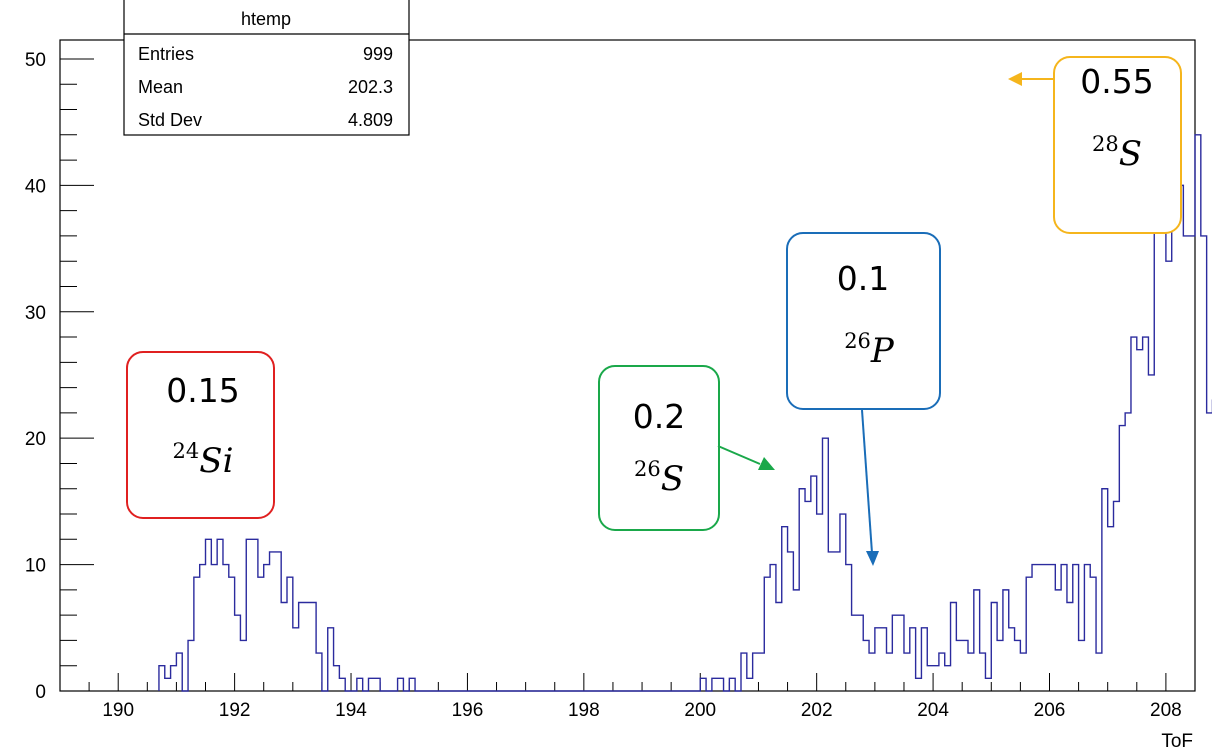  What do you see at coordinates (370, 87) in the screenshot?
I see `stats-mean-value: 202.3` at bounding box center [370, 87].